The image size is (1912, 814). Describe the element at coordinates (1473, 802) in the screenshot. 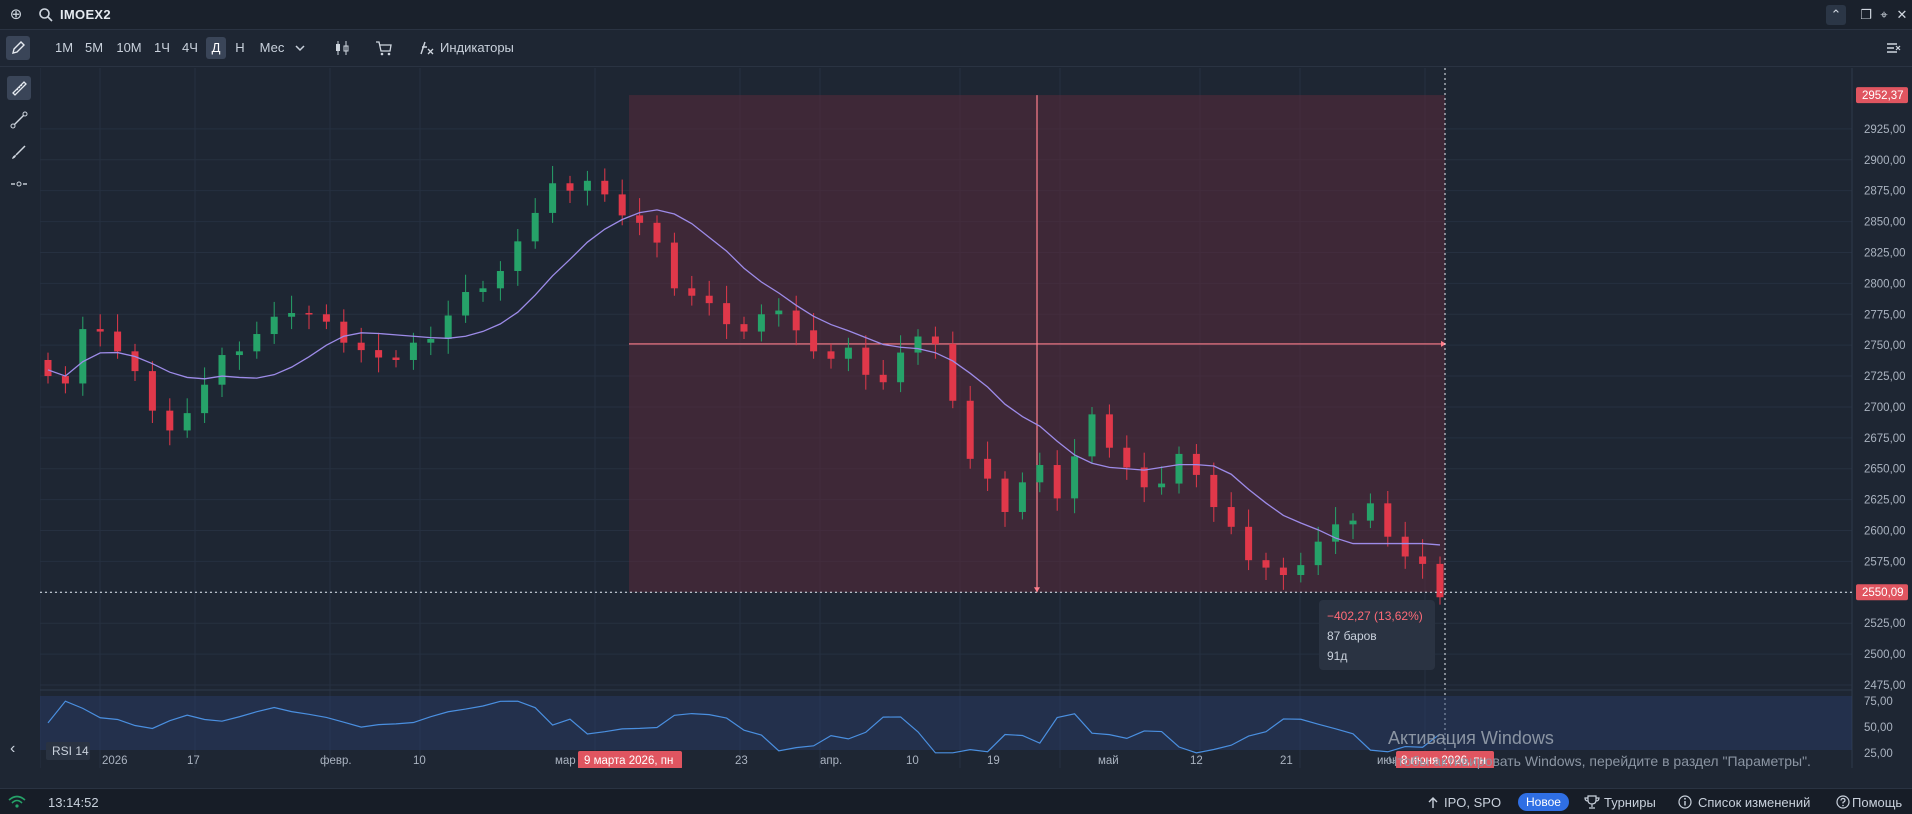

I see `ipo-spo-link: IPO, SPO` at that location.